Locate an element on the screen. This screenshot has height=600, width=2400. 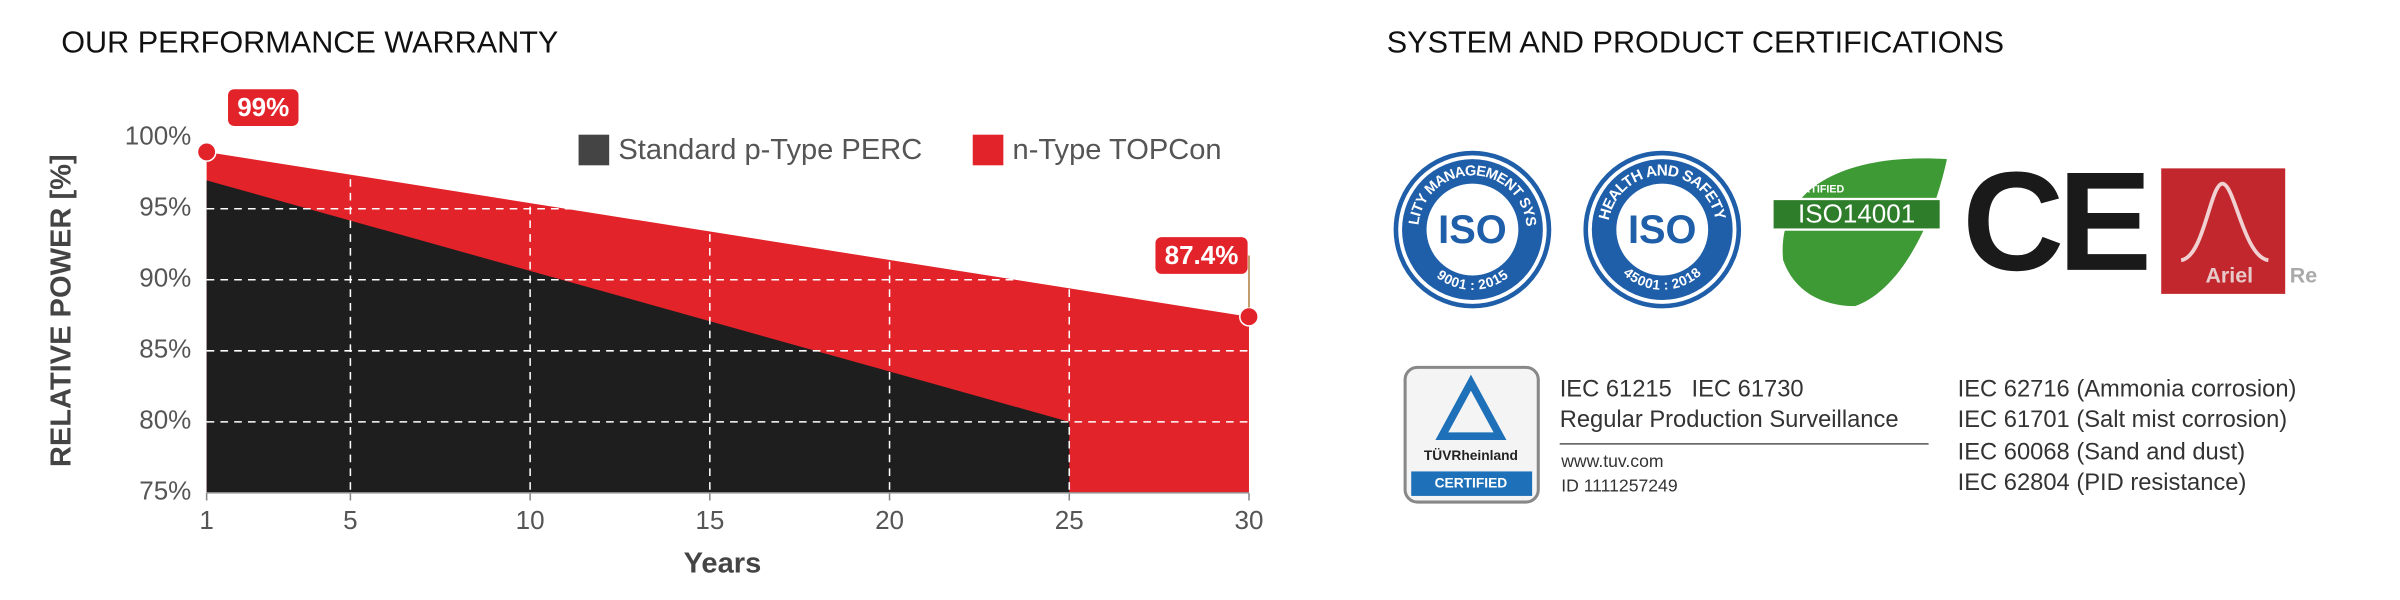
legend-label: n-Type TOPCon is located at coordinates (1117, 150).